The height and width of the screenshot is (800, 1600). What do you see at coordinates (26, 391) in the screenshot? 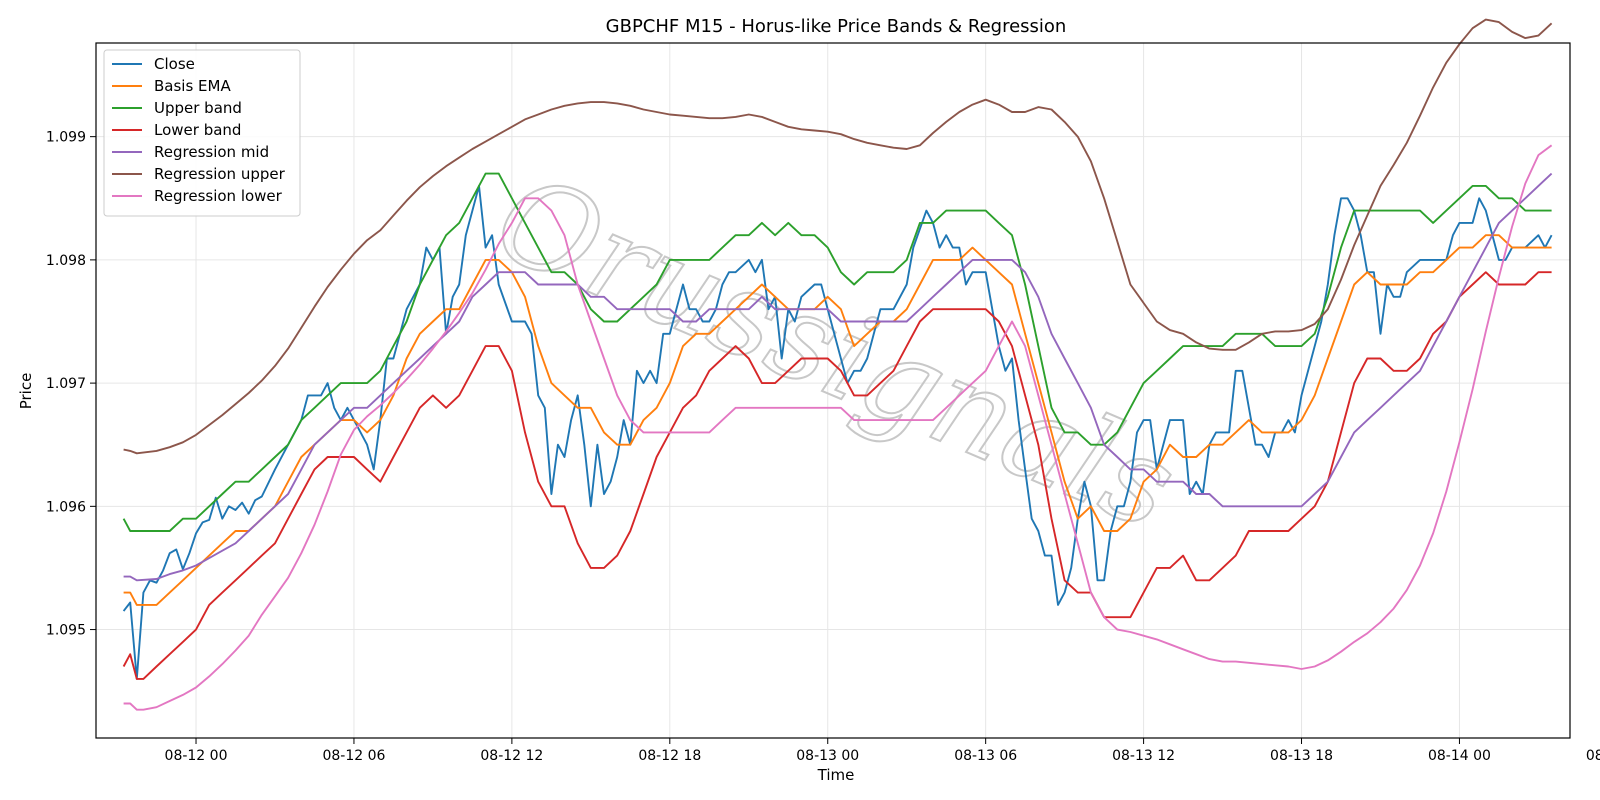
I see `y-axis-label: Price` at bounding box center [26, 391].